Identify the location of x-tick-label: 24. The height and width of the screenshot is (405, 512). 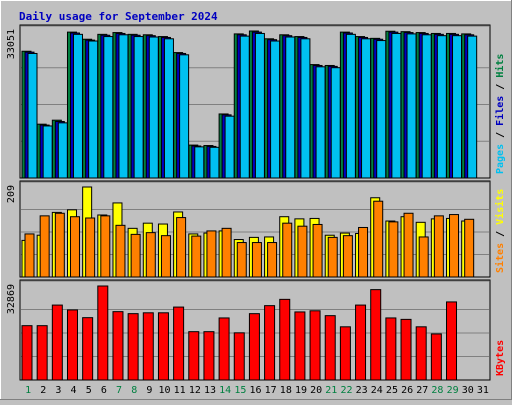
(377, 390).